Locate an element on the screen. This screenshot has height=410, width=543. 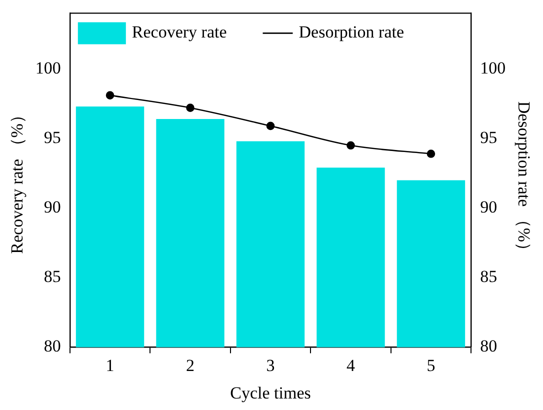
x-axis-title: Cycle times is located at coordinates (270, 392).